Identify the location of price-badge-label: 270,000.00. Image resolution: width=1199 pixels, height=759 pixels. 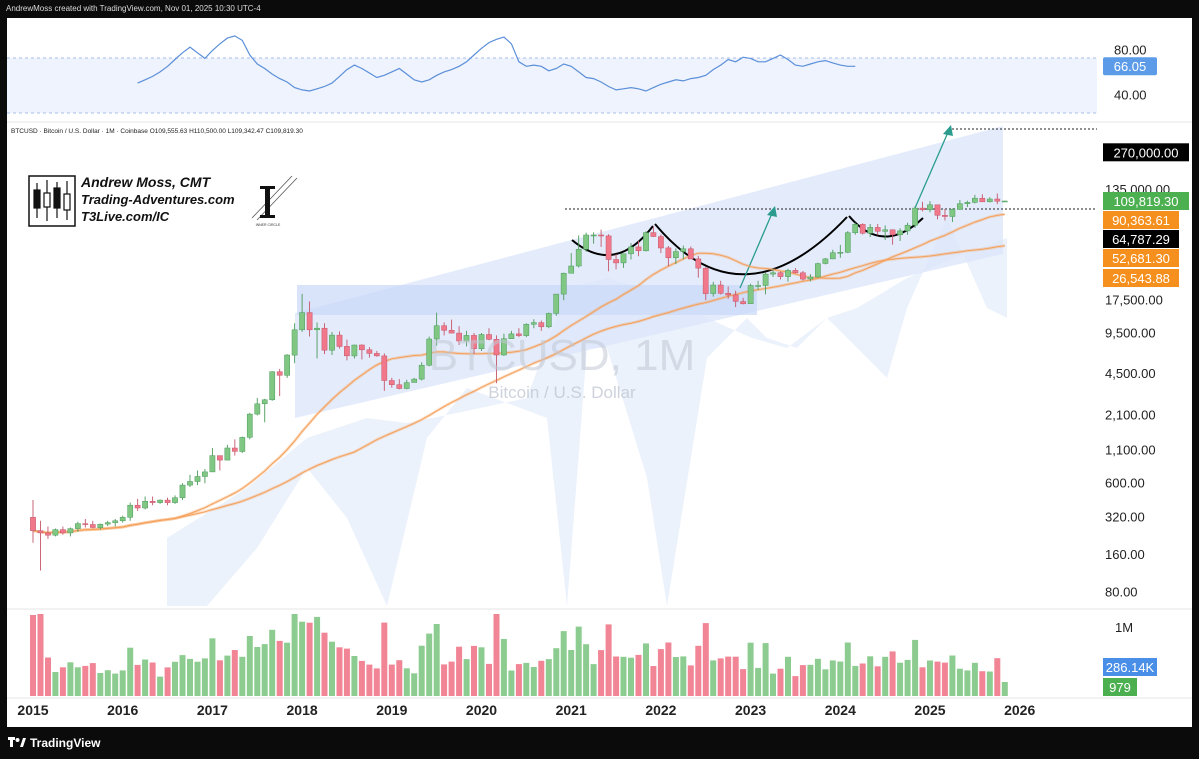
(1145, 152).